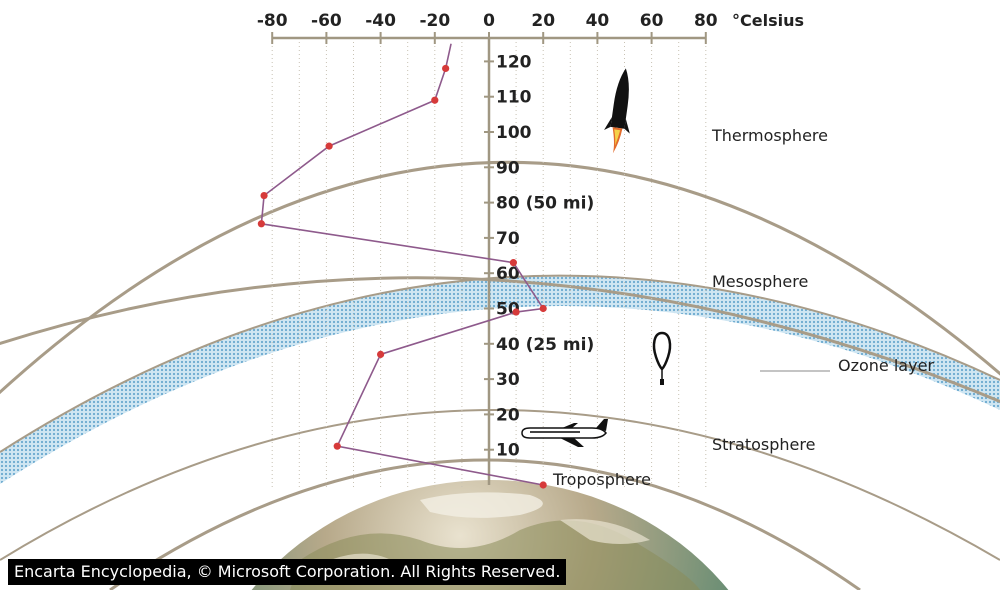  I want to click on temperature-axis: -80 -60 -40 -20 0 20 40 60 80, so click(487, 27).